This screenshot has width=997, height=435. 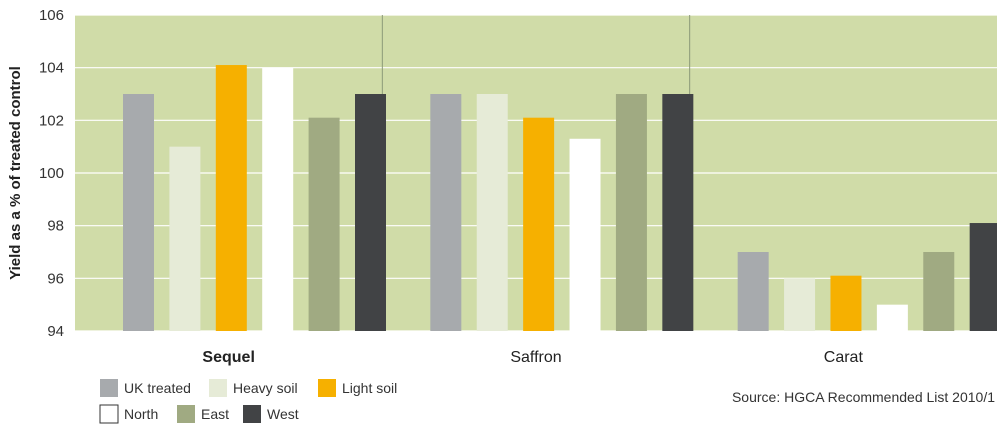 What do you see at coordinates (265, 388) in the screenshot?
I see `legend-label: Heavy soil` at bounding box center [265, 388].